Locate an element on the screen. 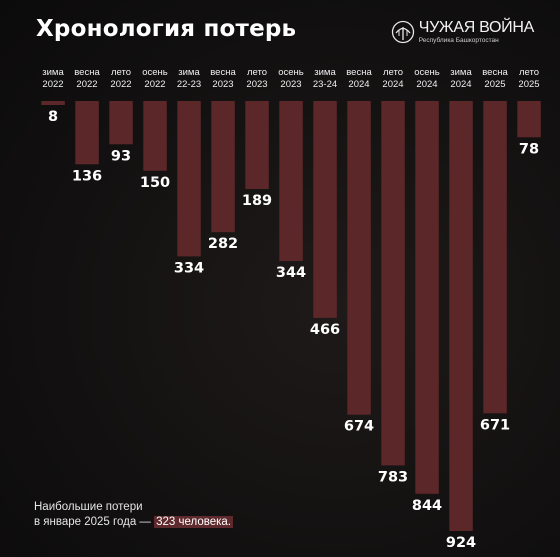  data-label: 189 is located at coordinates (257, 201).